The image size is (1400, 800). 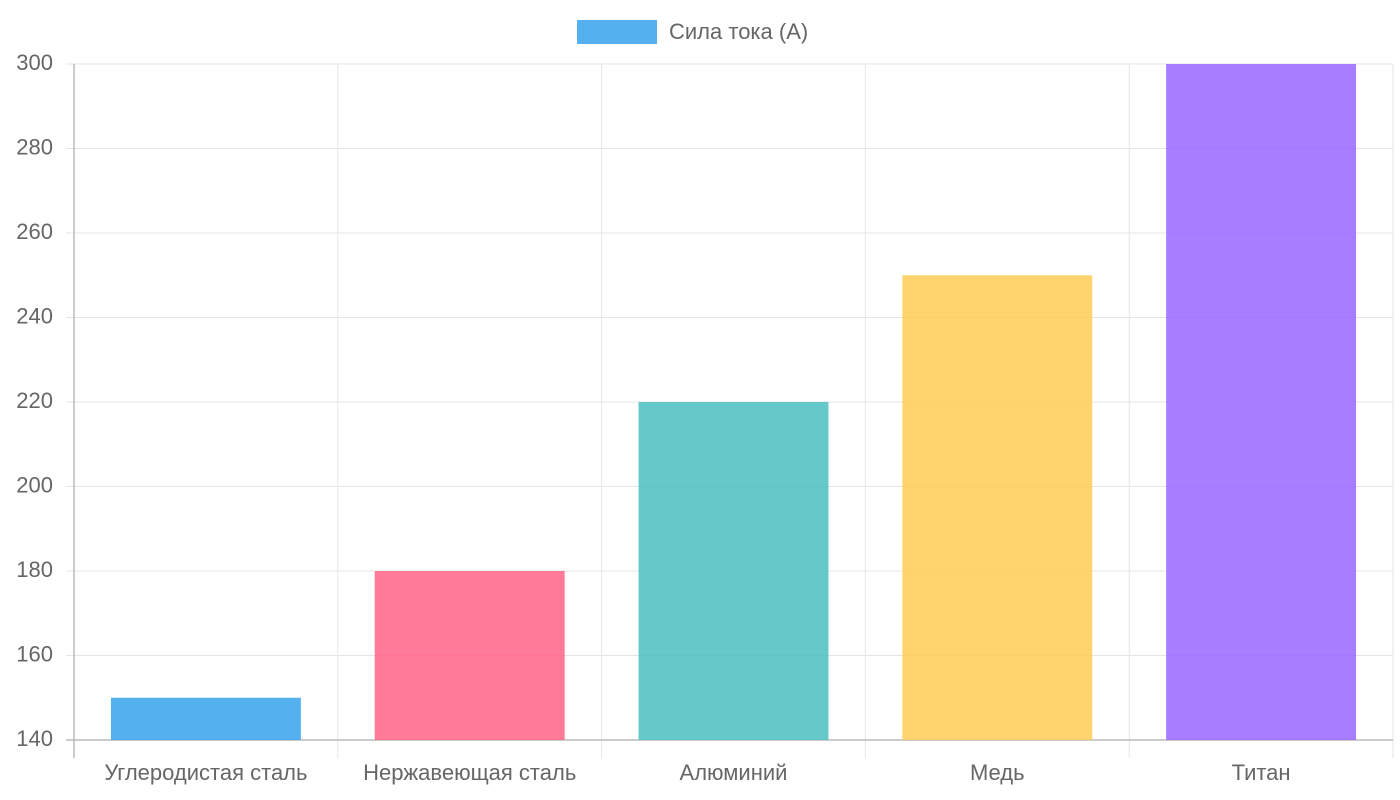 I want to click on x-tick-label: Медь, so click(x=997, y=772).